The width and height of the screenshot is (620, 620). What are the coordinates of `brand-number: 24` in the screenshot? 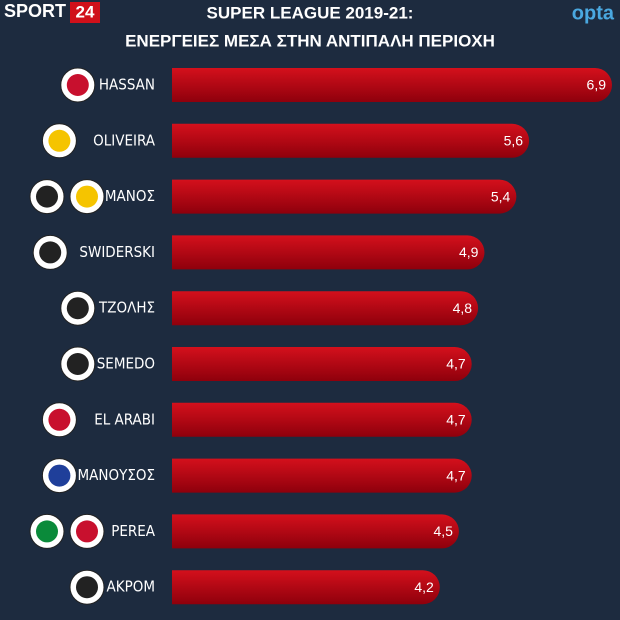 It's located at (85, 11).